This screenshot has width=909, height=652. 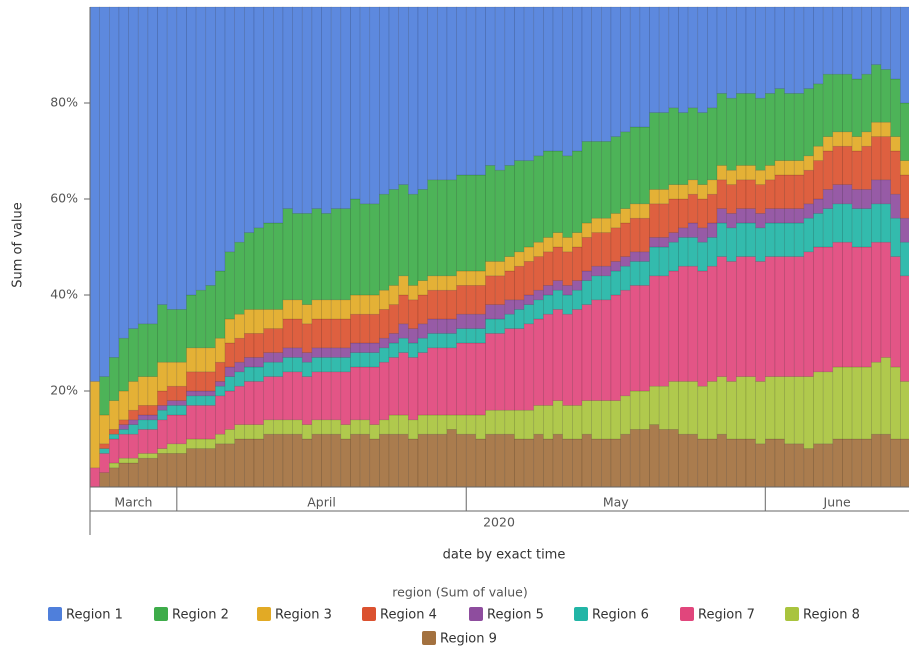 I want to click on legend-swatch, so click(x=792, y=614).